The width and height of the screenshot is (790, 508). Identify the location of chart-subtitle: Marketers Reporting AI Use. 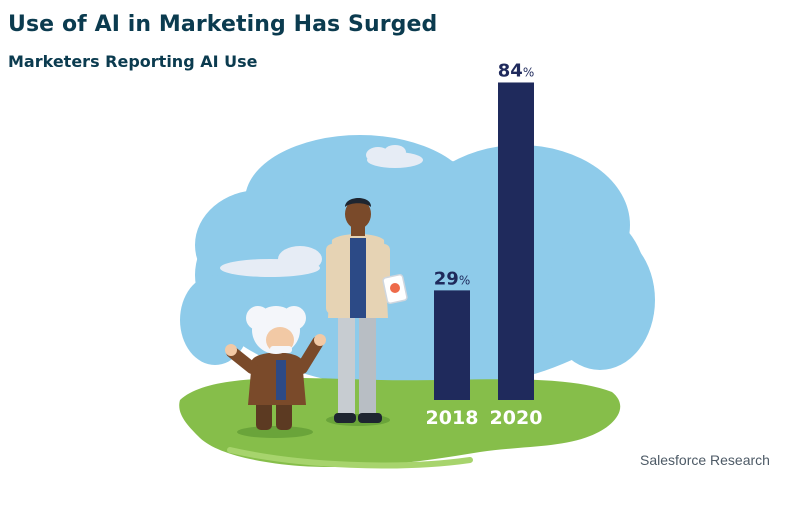
(133, 61).